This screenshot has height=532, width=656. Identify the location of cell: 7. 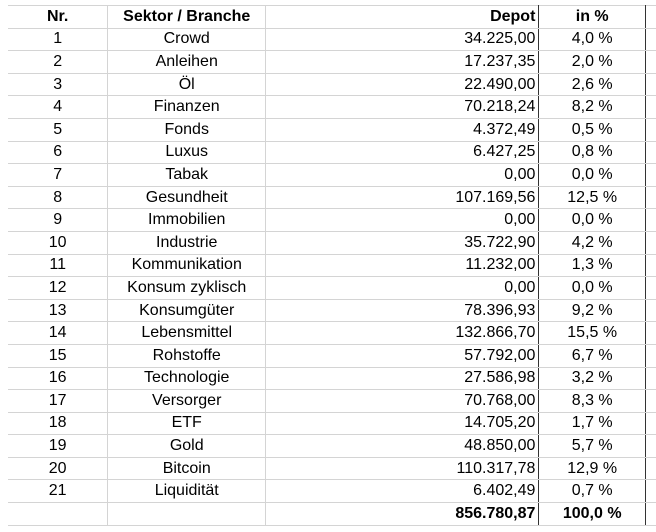
(58, 175).